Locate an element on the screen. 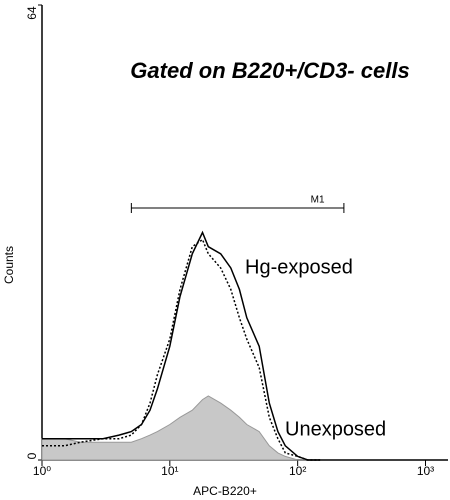  y-axis-label: Counts is located at coordinates (9, 265).